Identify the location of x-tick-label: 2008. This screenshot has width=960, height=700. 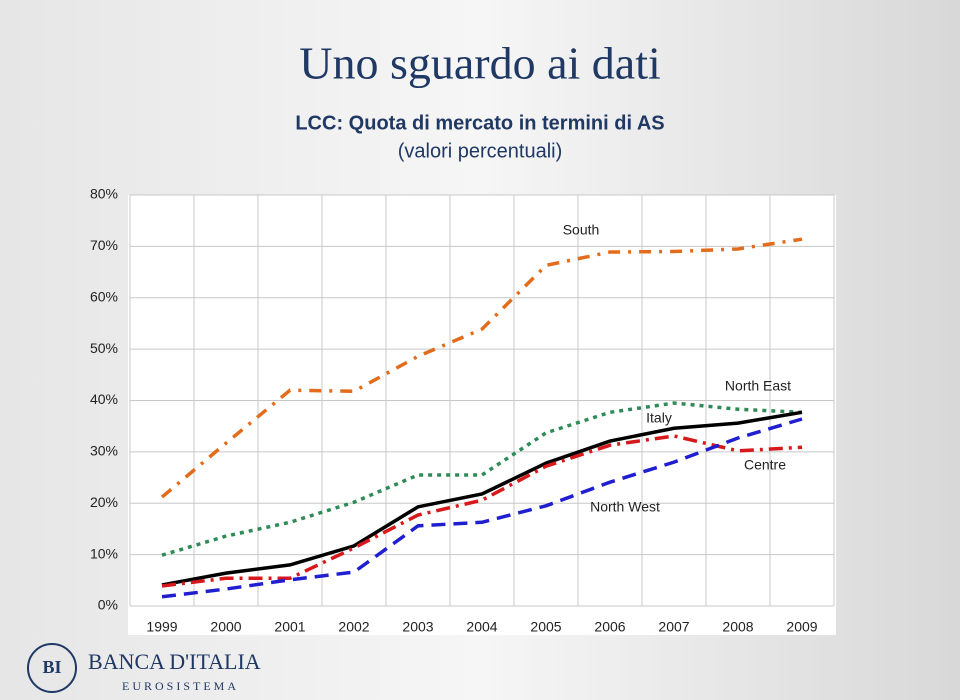
(737, 627).